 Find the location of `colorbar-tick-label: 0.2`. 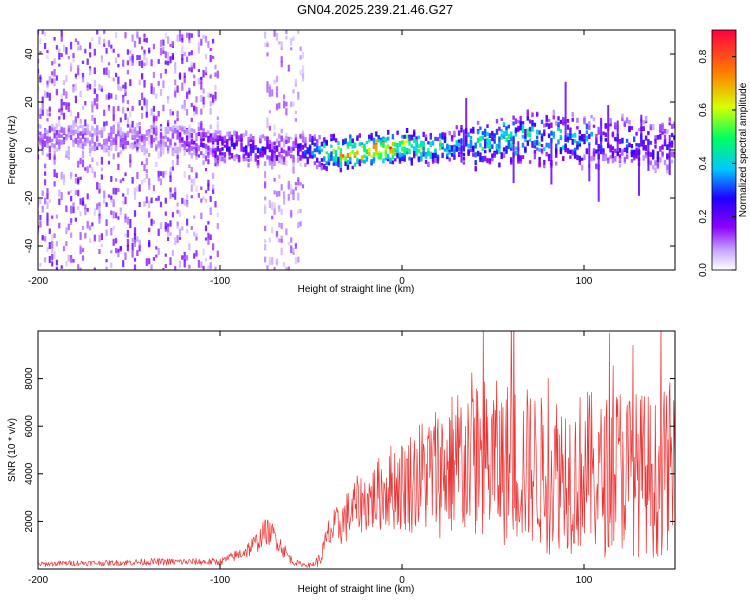

colorbar-tick-label: 0.2 is located at coordinates (703, 216).